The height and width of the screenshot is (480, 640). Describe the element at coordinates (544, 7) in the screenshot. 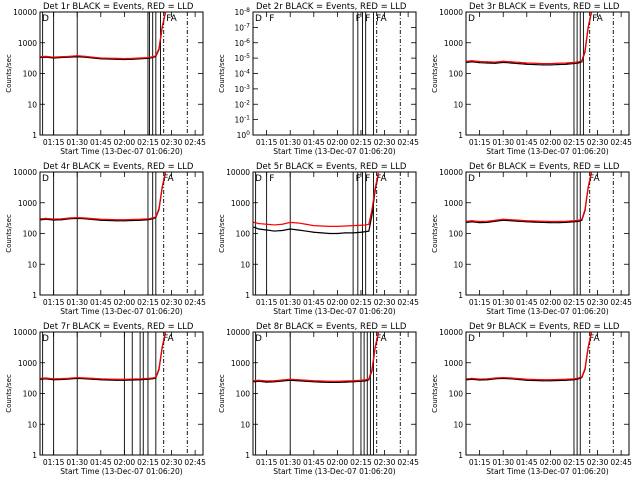

I see `chart-title: Det 3r BLACK = Events, RED = LLD` at that location.